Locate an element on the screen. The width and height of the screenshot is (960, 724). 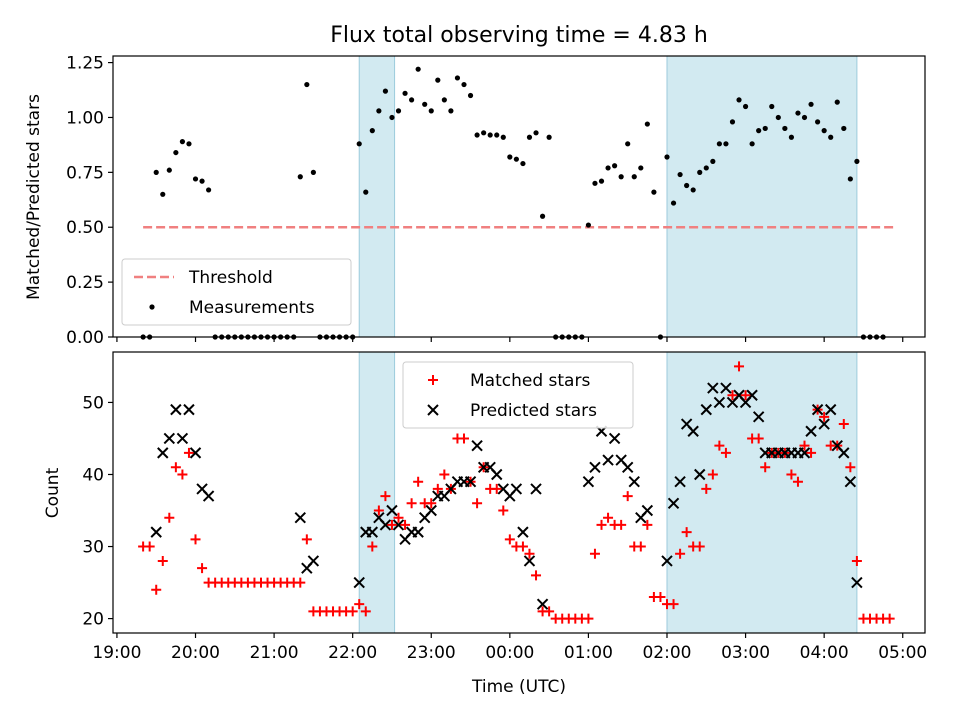
y-tick-label: 50 is located at coordinates (93, 403).